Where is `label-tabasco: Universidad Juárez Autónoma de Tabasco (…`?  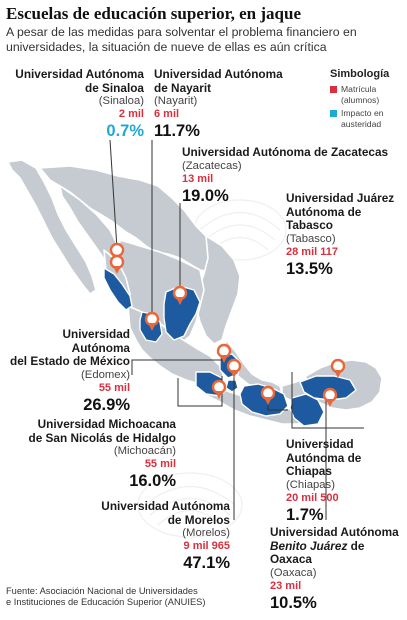 label-tabasco: Universidad Juárez Autónoma de Tabasco (… is located at coordinates (345, 235).